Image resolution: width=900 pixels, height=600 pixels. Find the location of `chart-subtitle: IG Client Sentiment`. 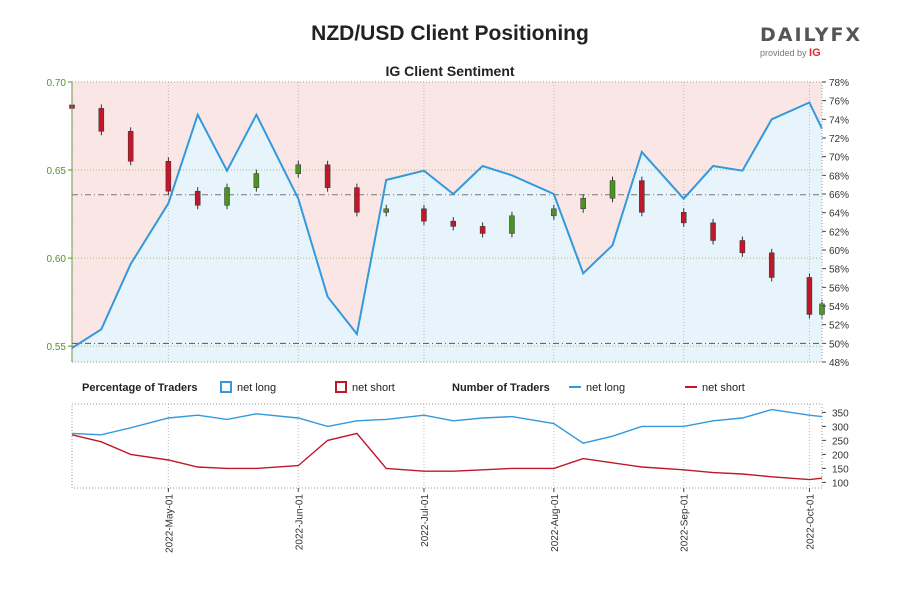

chart-subtitle: IG Client Sentiment is located at coordinates (450, 71).